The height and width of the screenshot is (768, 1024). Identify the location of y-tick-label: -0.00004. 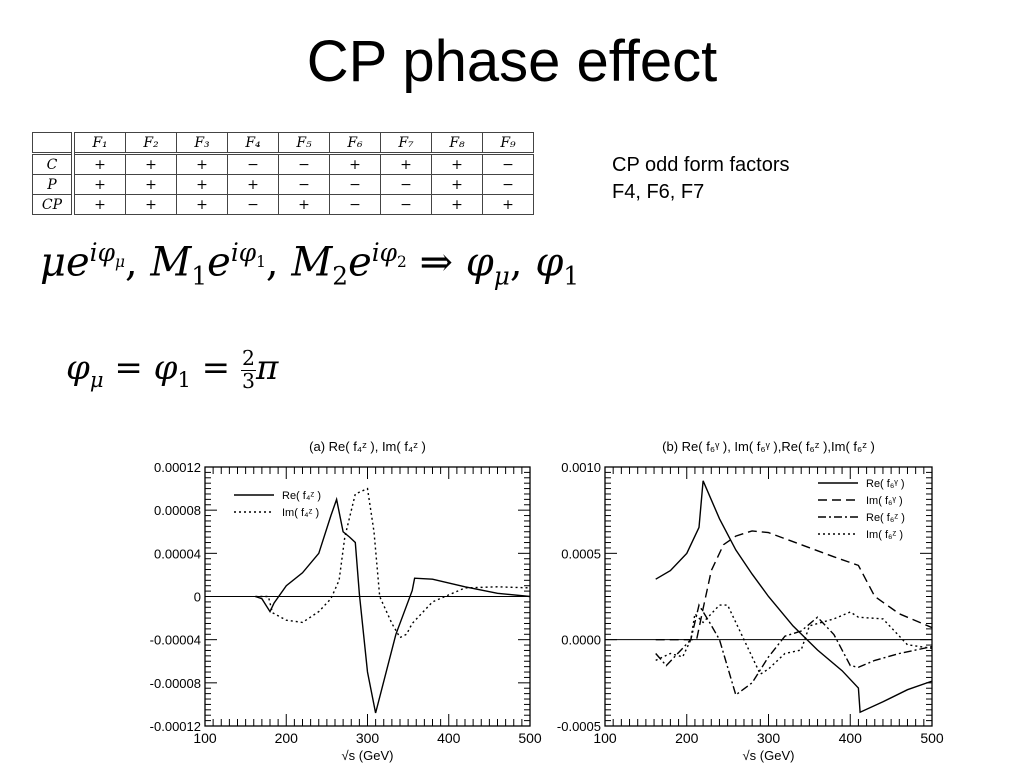
(175, 640).